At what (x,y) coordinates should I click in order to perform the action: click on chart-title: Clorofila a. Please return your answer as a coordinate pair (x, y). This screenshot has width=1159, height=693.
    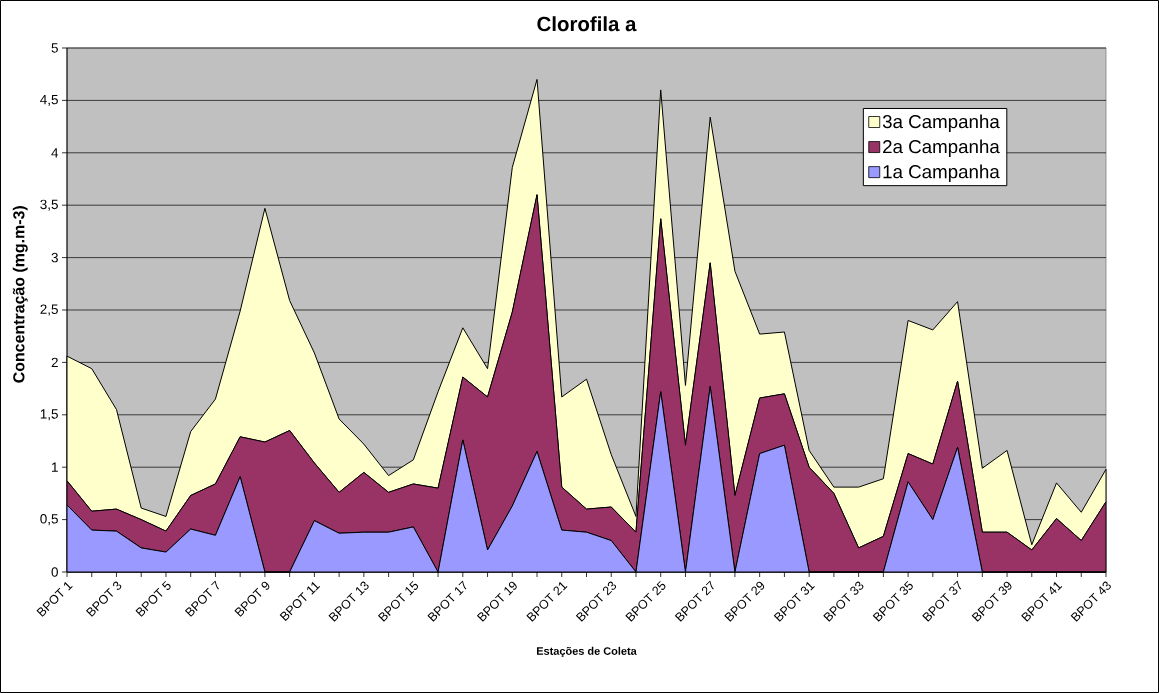
    Looking at the image, I should click on (587, 24).